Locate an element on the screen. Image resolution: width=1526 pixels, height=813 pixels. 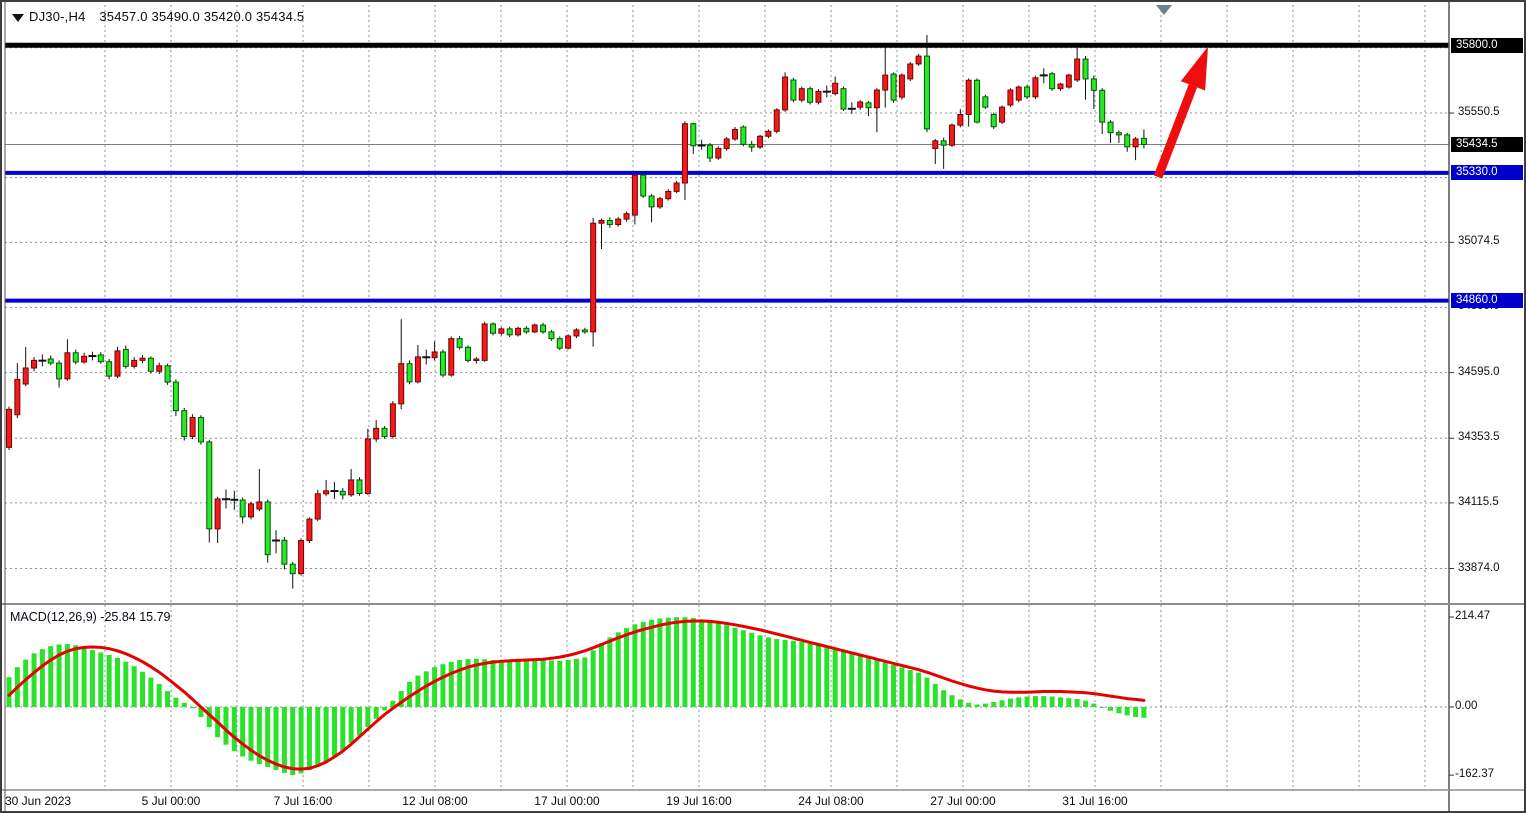
price-tick-label: 34595.0 is located at coordinates (1479, 371).